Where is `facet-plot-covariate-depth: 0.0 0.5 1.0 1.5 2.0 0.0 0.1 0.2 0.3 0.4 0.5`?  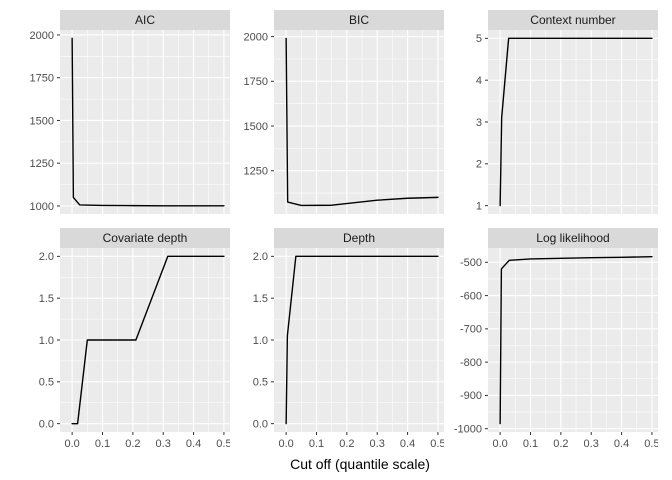
facet-plot-covariate-depth: 0.0 0.5 1.0 1.5 2.0 0.0 0.1 0.2 0.3 0.4 0.5 is located at coordinates (134, 349).